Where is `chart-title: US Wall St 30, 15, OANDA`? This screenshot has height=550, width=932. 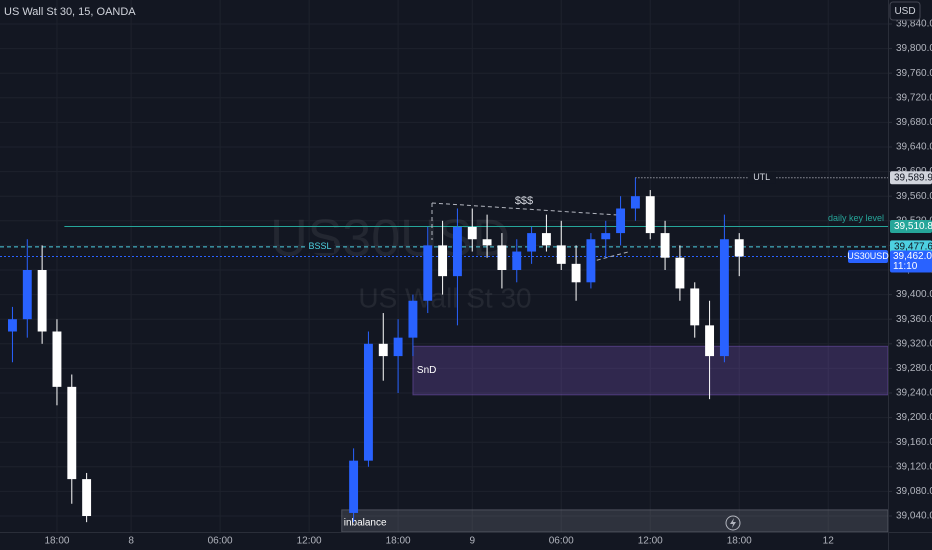
chart-title: US Wall St 30, 15, OANDA is located at coordinates (70, 12).